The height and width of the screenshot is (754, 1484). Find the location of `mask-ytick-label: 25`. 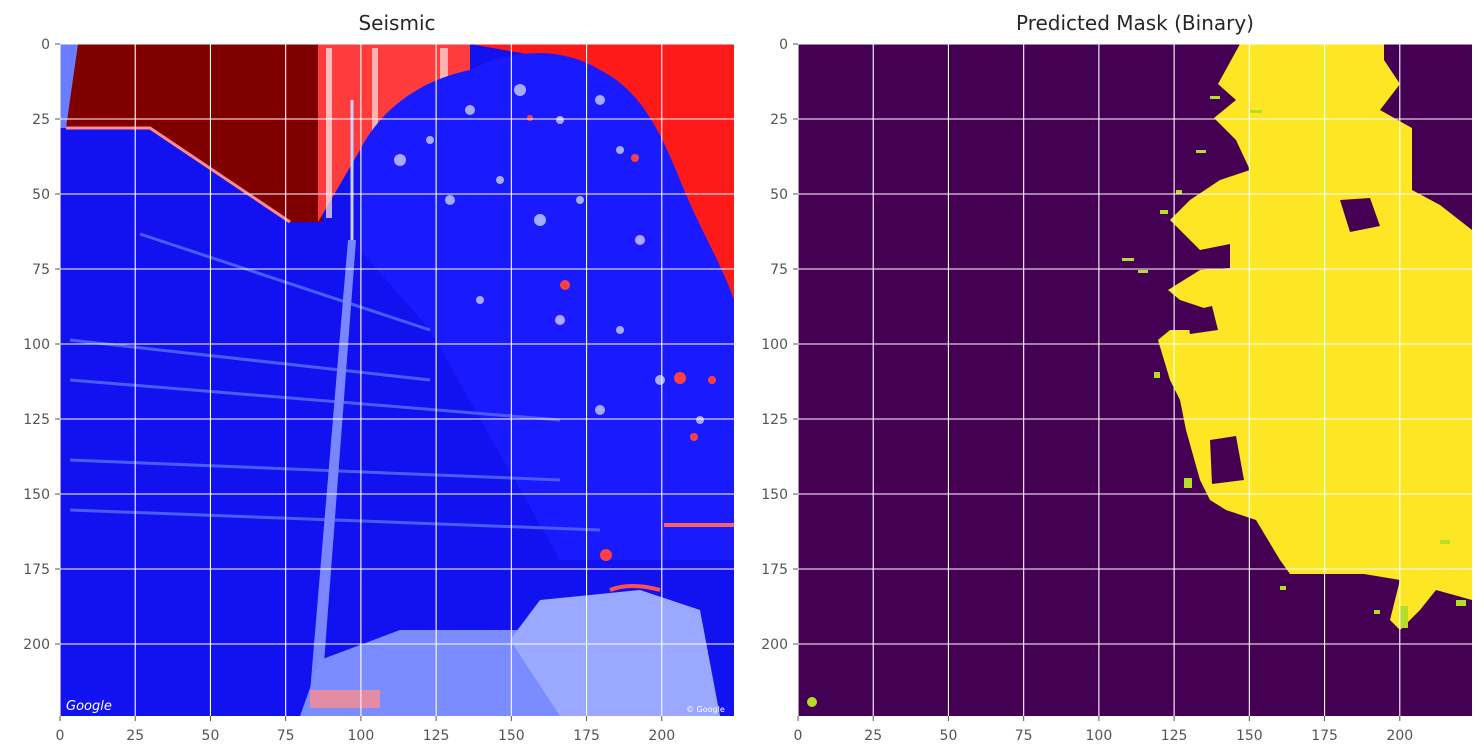

mask-ytick-label: 25 is located at coordinates (779, 120).